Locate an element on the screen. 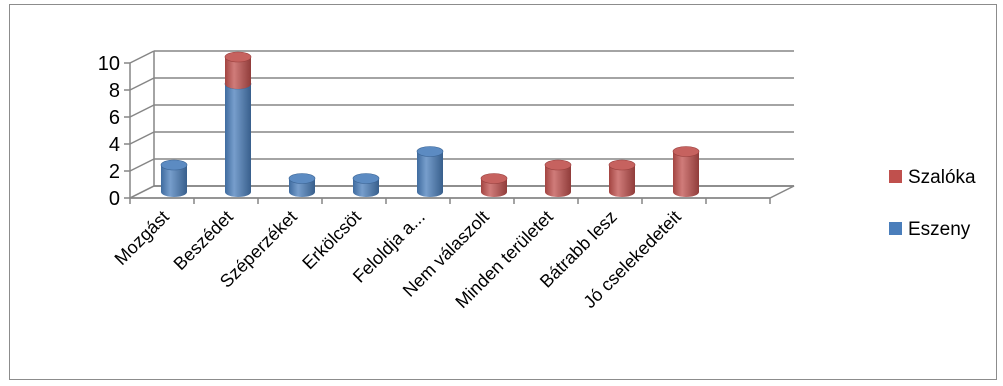 The width and height of the screenshot is (1003, 386). bar-szalóka-5 is located at coordinates (494, 185).